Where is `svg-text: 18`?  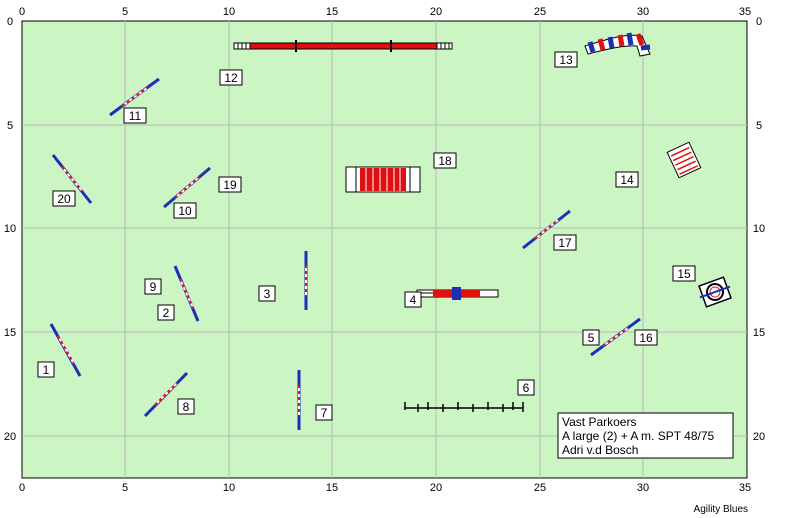
svg-text: 18 is located at coordinates (445, 161).